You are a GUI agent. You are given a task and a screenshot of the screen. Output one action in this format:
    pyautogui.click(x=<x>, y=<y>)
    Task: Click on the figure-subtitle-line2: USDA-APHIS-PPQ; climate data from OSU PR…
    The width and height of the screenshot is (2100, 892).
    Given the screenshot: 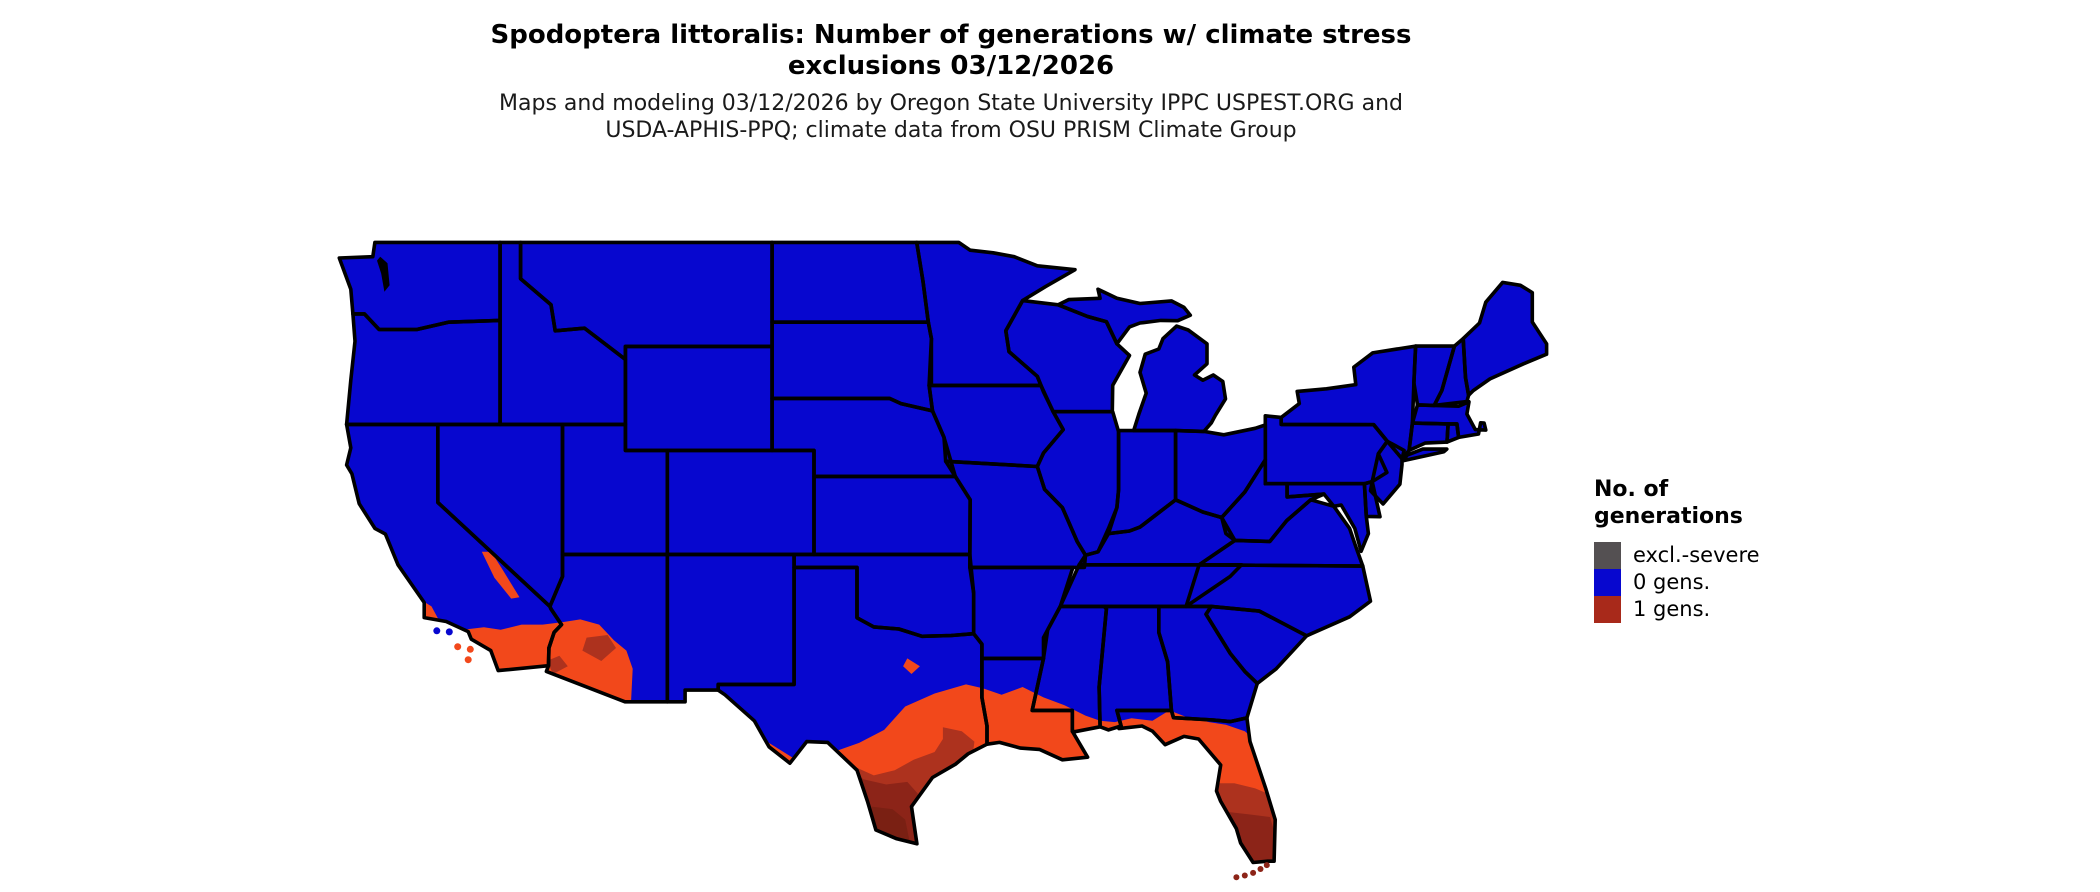 What is the action you would take?
    pyautogui.click(x=951, y=130)
    